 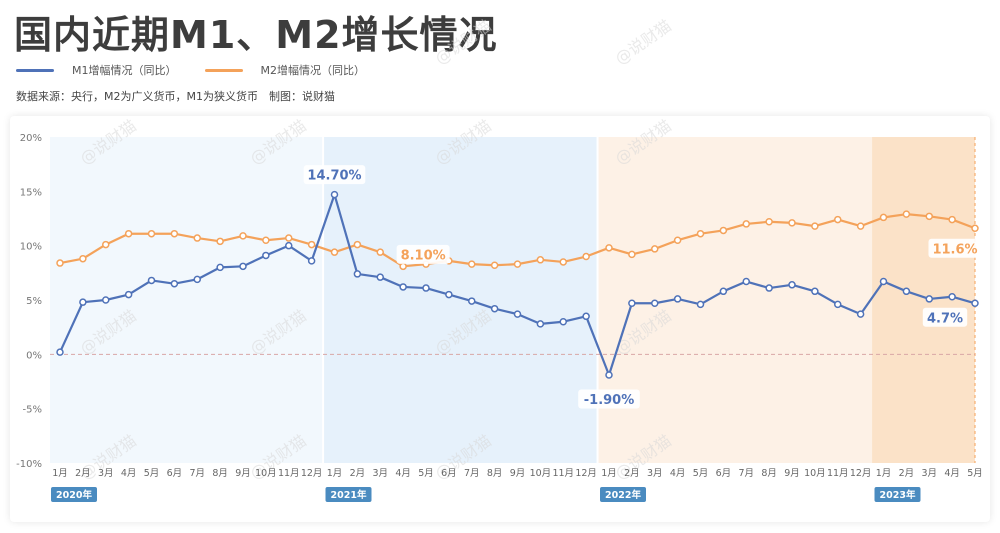 What do you see at coordinates (313, 70) in the screenshot?
I see `legend-label-m2: M2增幅情况（同比）` at bounding box center [313, 70].